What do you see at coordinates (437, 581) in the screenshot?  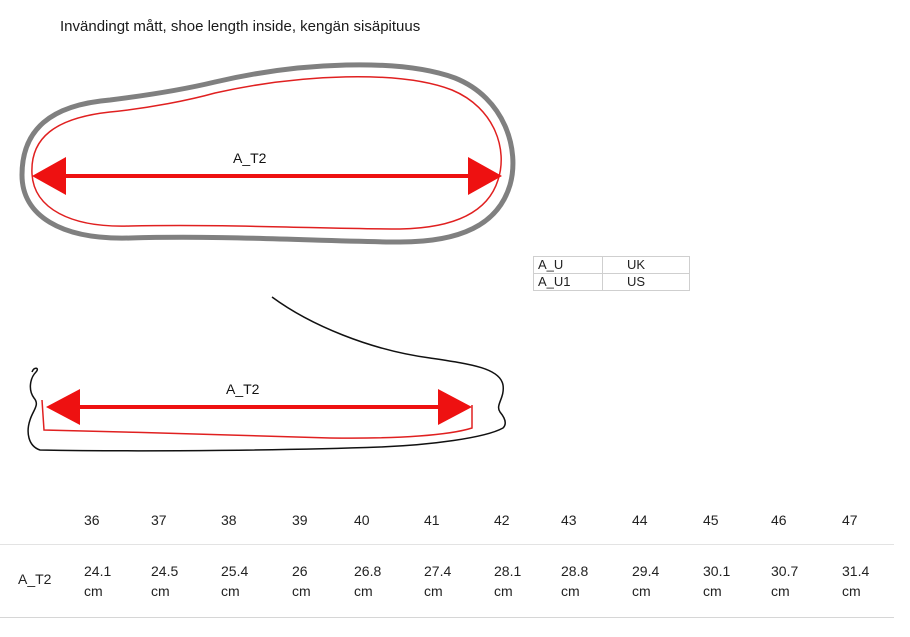 I see `size-length-cell: 27.4 cm` at bounding box center [437, 581].